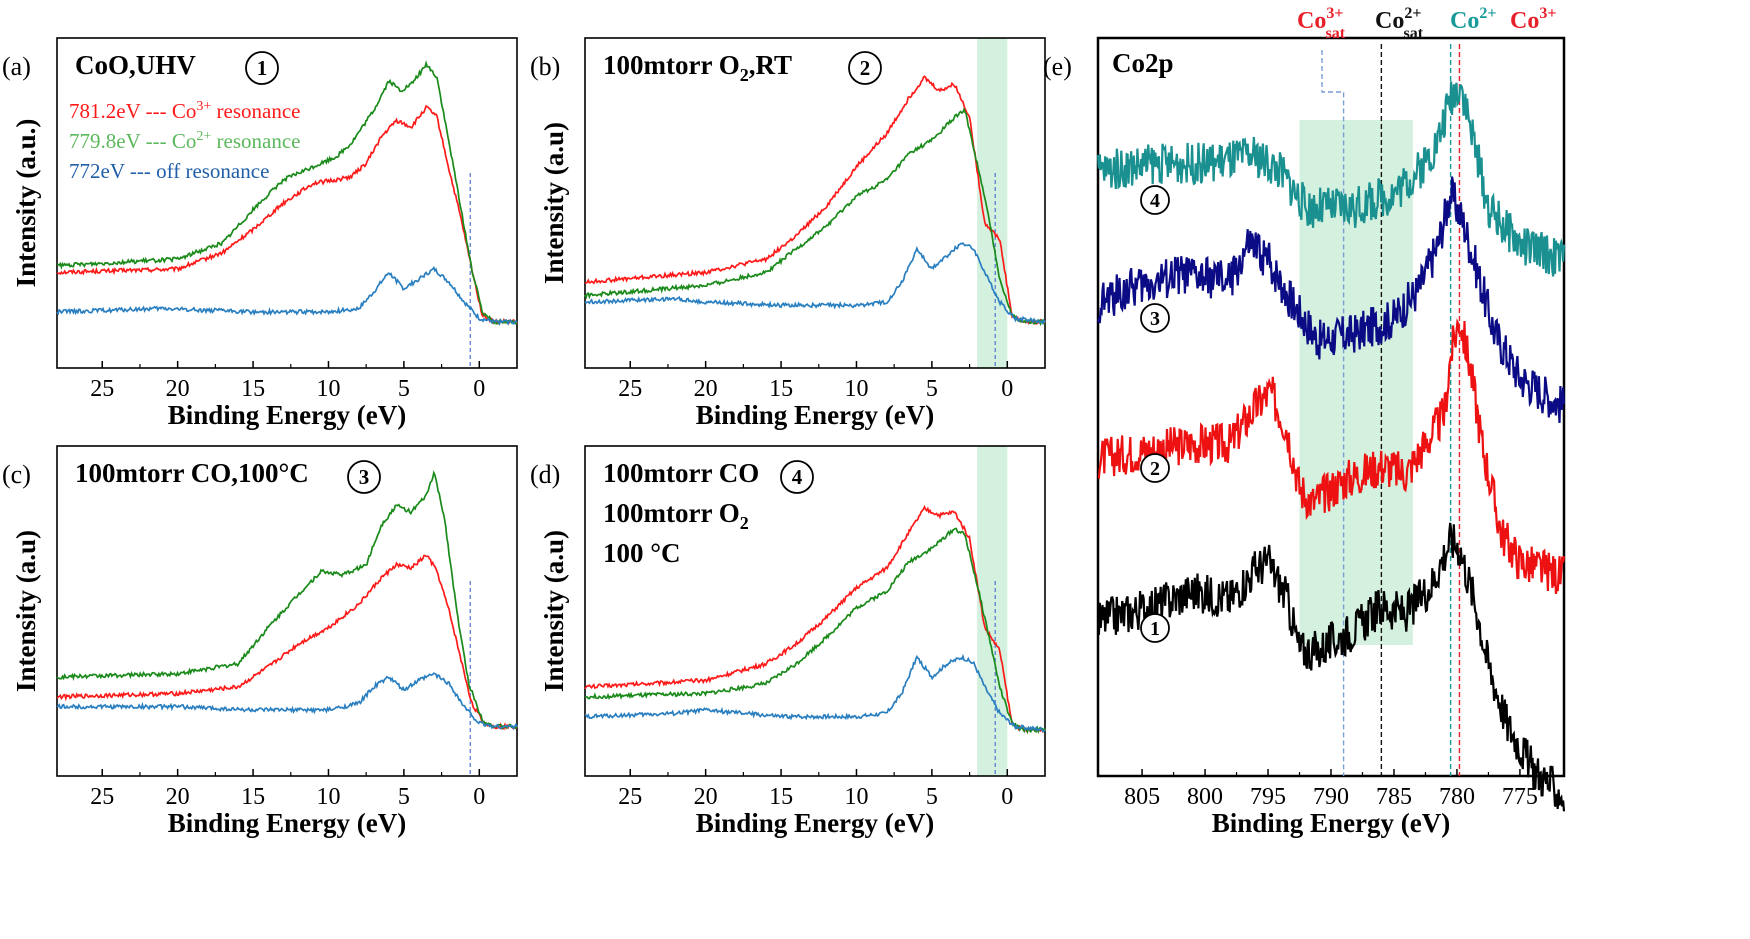 The height and width of the screenshot is (939, 1750). Describe the element at coordinates (1524, 21) in the screenshot. I see `peak-label-base: Co` at that location.